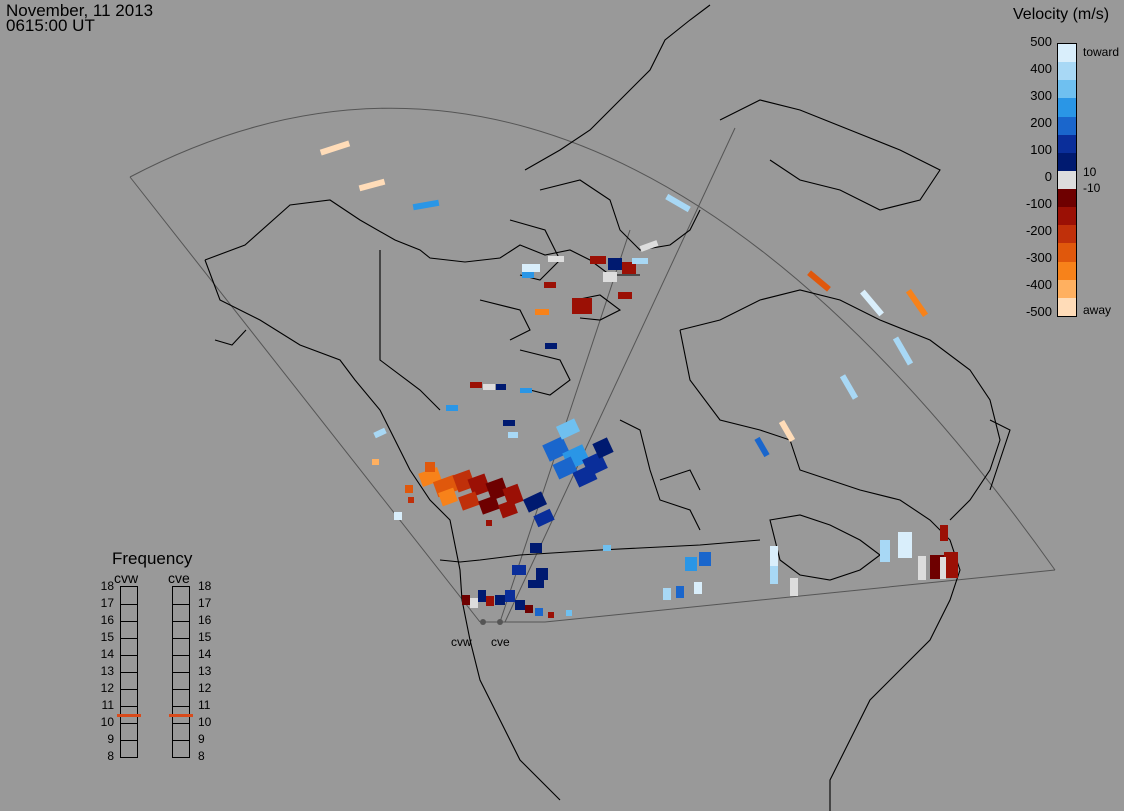 The width and height of the screenshot is (1124, 811). Describe the element at coordinates (1038, 230) in the screenshot. I see `velocity-tick-label: -200` at that location.